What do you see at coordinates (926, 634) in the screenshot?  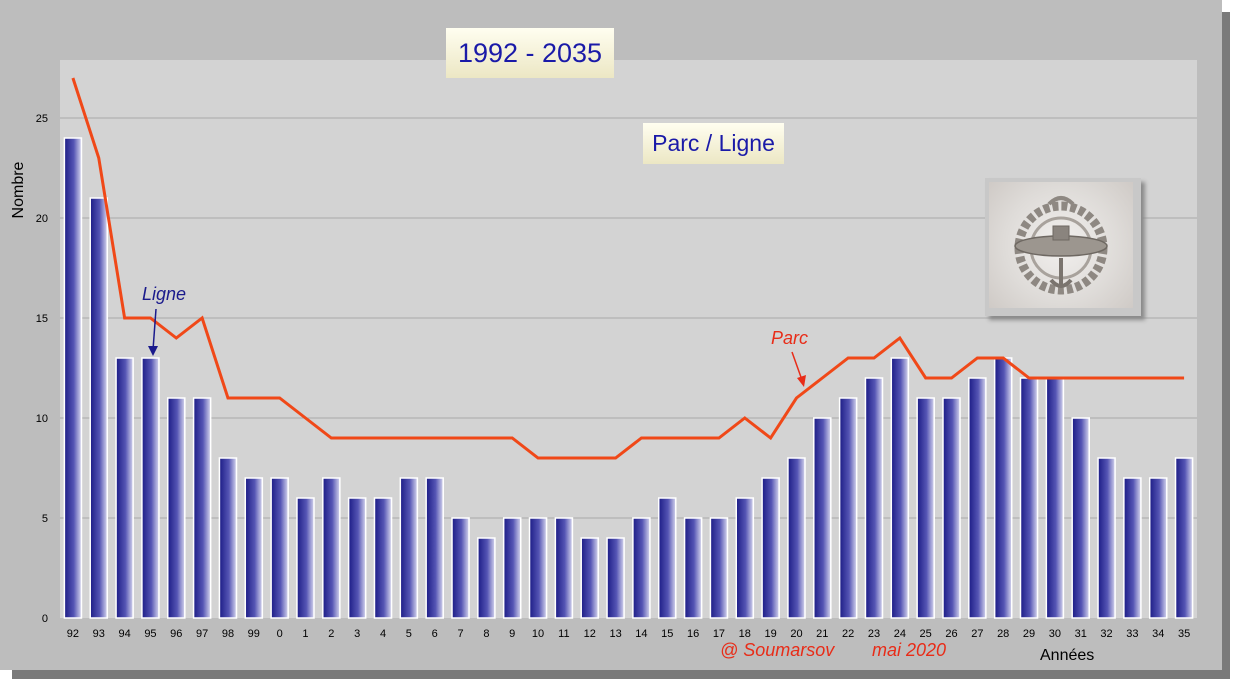 I see `x-tick-label: 25` at bounding box center [926, 634].